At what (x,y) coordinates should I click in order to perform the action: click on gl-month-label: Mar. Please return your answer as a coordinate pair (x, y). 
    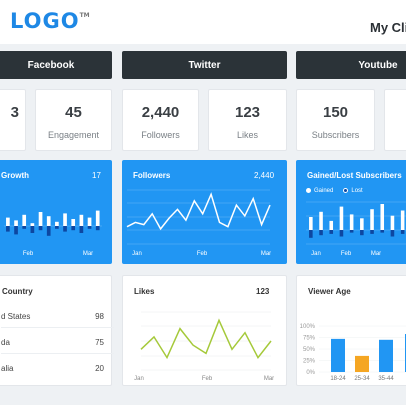
    Looking at the image, I should click on (376, 254).